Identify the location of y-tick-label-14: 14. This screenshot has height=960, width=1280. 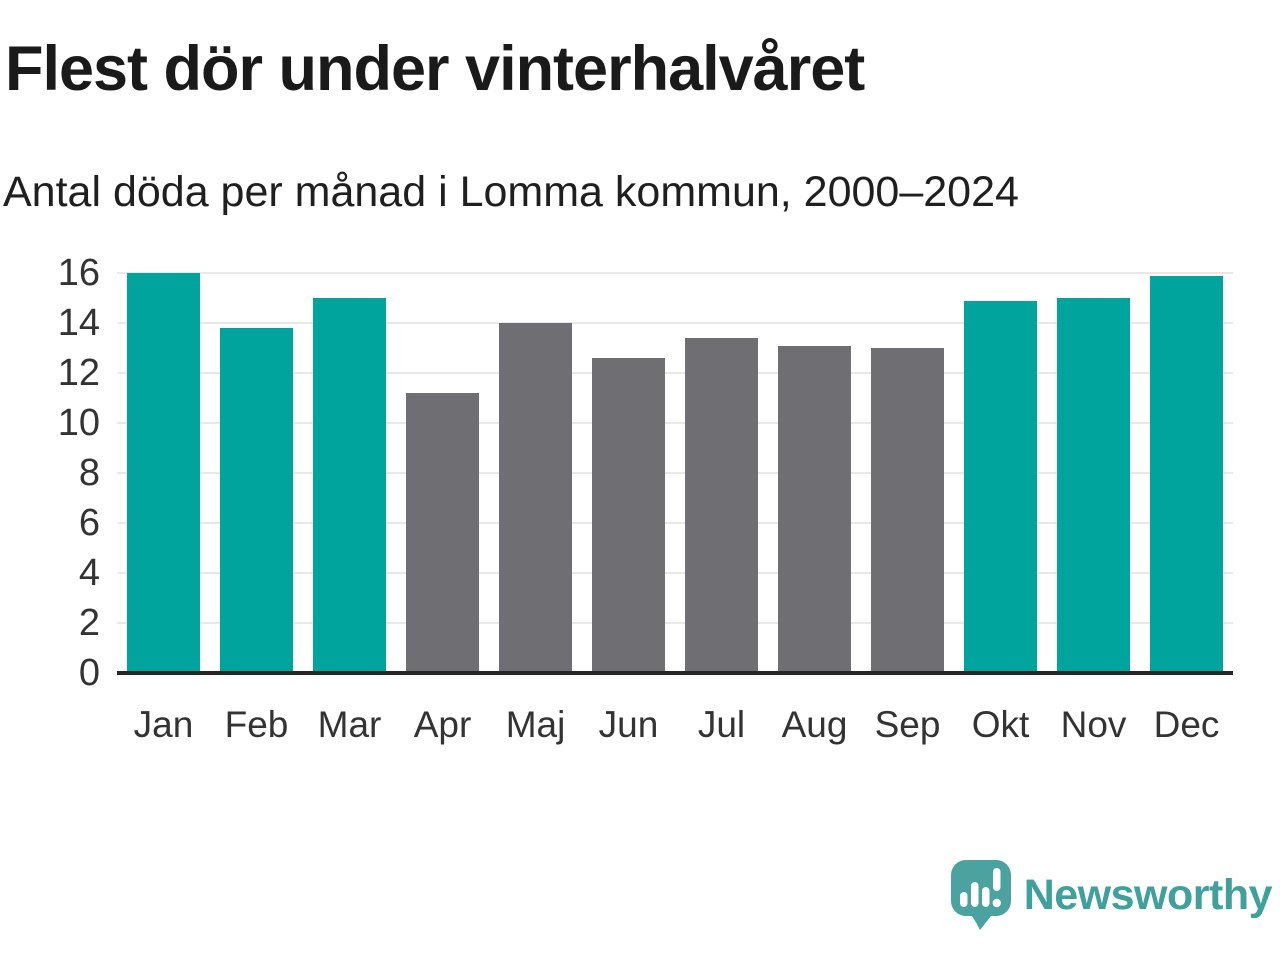
(78, 323).